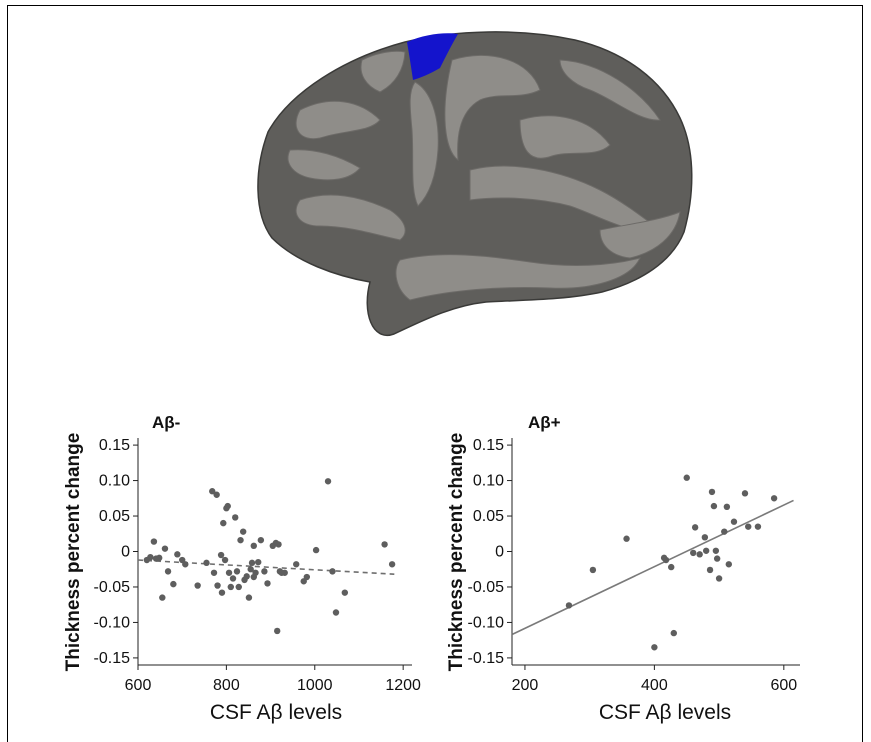  Describe the element at coordinates (525, 685) in the screenshot. I see `x-tick-label: 200` at that location.